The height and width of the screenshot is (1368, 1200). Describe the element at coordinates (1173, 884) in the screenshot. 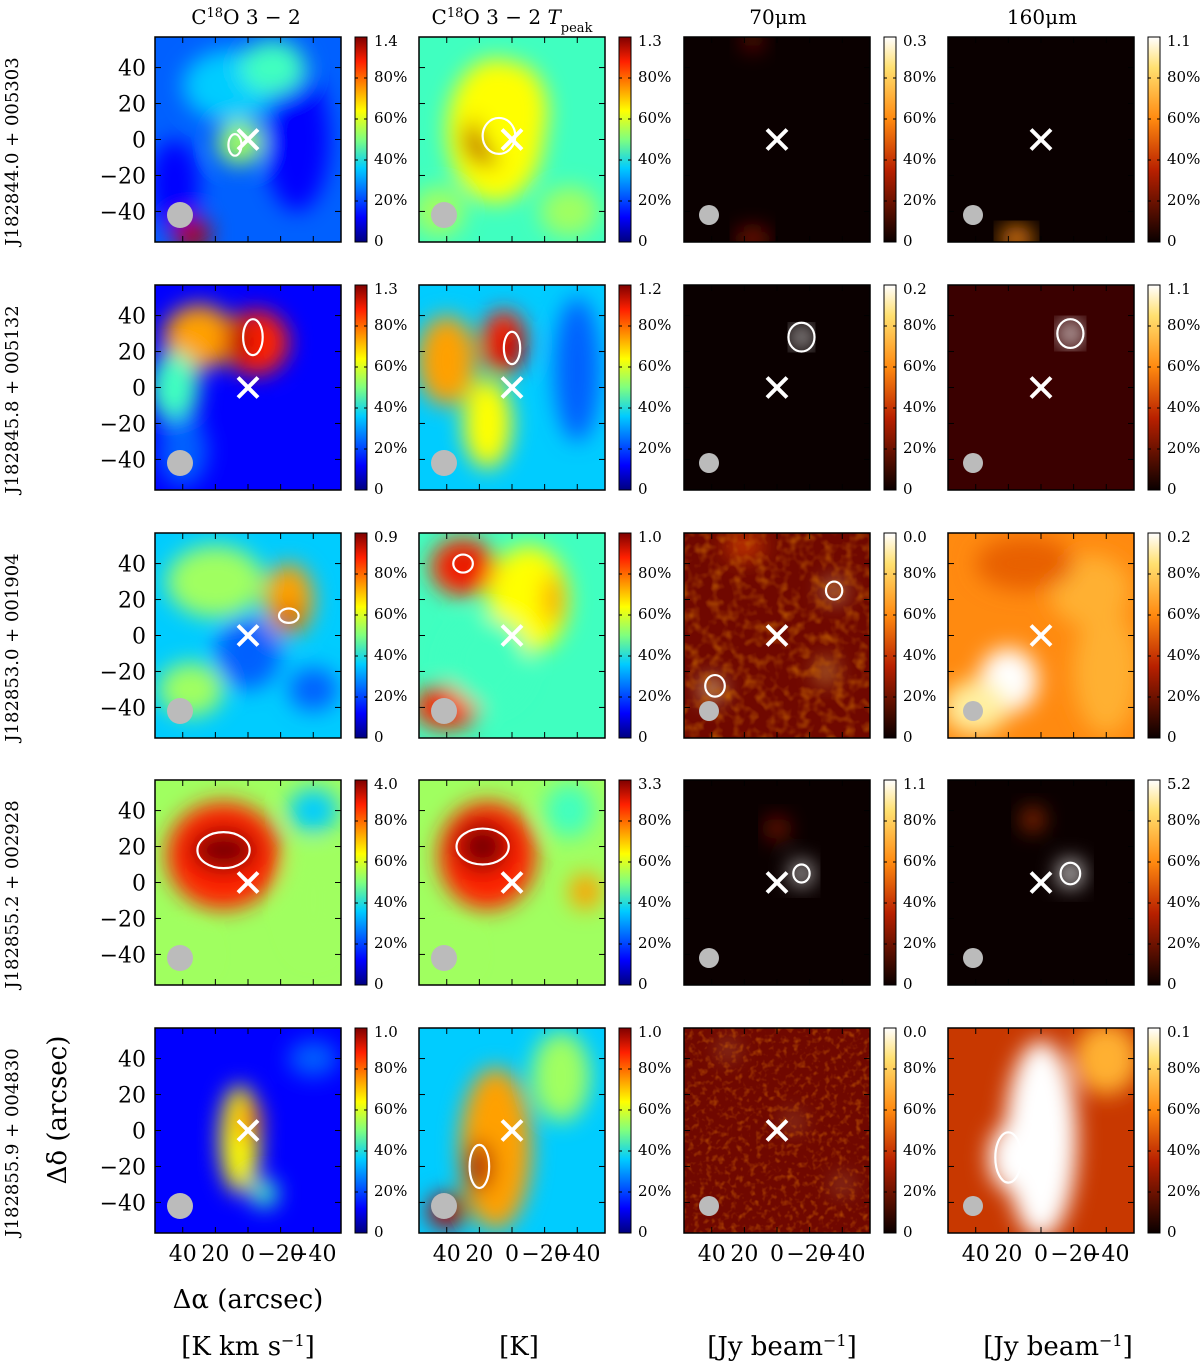

I see `colorbar-r4-c4: 5.2 80% 60% 40% 20% 0` at that location.